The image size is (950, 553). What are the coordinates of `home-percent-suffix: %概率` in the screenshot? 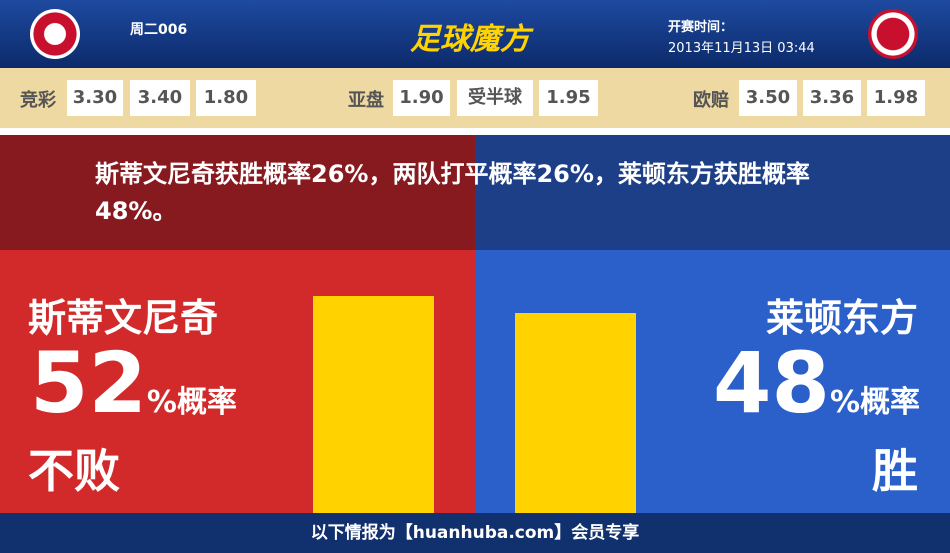 It's located at (191, 402).